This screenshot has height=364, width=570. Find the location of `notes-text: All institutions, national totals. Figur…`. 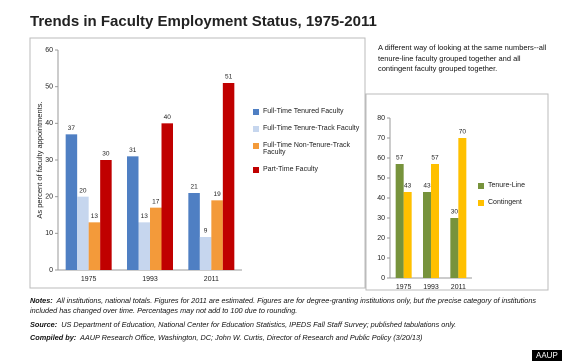

notes-text: All institutions, national totals. Figur… is located at coordinates (283, 305).